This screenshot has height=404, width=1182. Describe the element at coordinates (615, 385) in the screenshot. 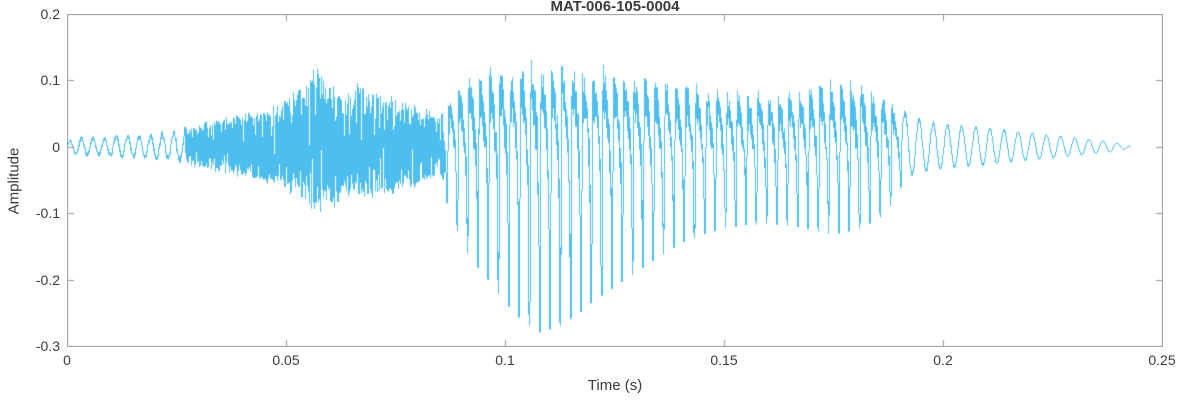

I see `x-axis-label: Time (s)` at that location.